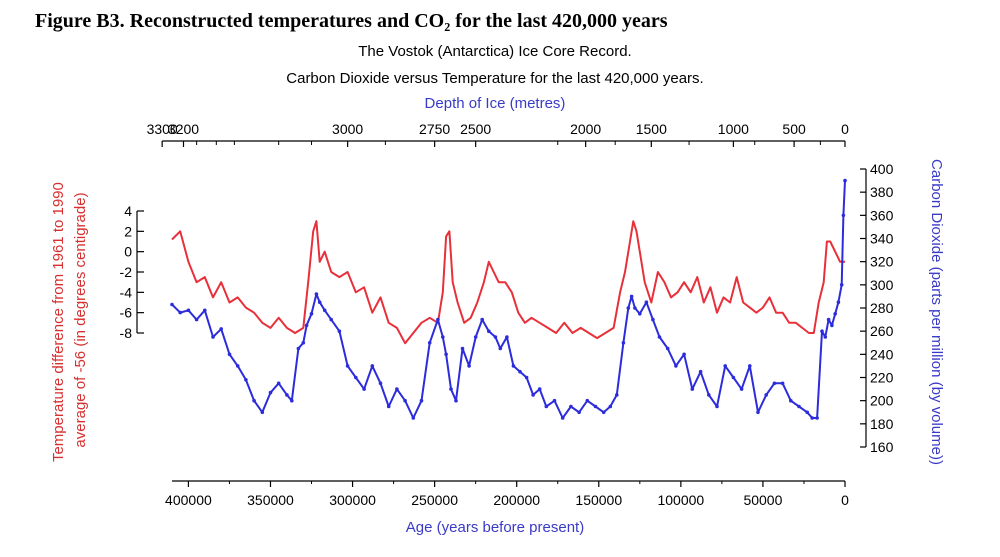  What do you see at coordinates (495, 103) in the screenshot?
I see `top-axis-label: Depth of Ice (metres)` at bounding box center [495, 103].